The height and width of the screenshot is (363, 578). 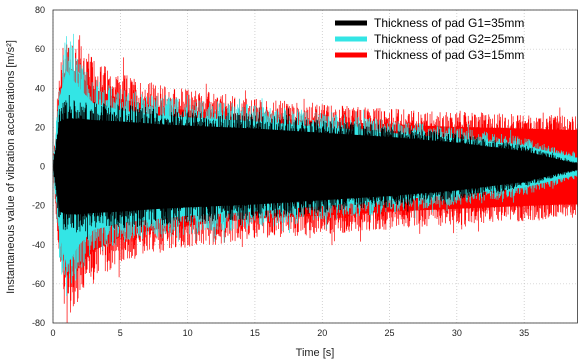 I want to click on legend-label: Thickness of pad G3=15mm, so click(x=449, y=55).